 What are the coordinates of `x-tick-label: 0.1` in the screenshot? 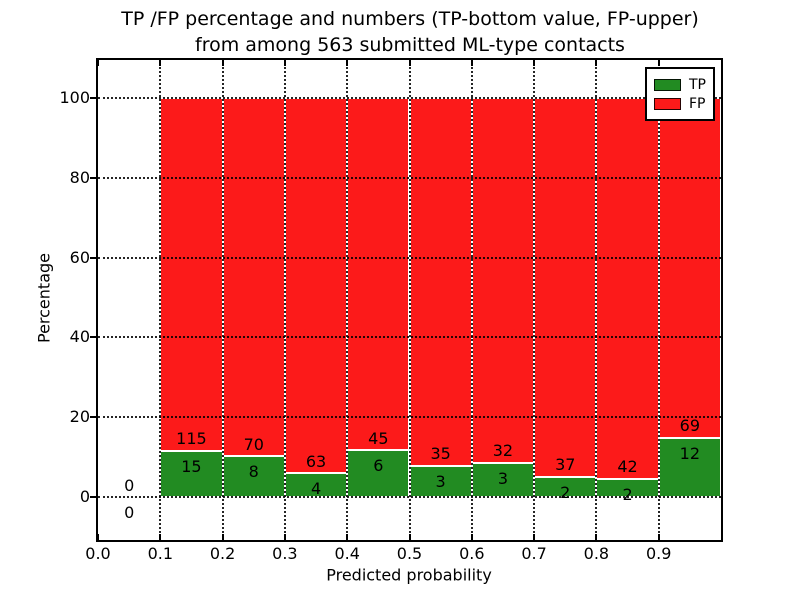 It's located at (160, 553).